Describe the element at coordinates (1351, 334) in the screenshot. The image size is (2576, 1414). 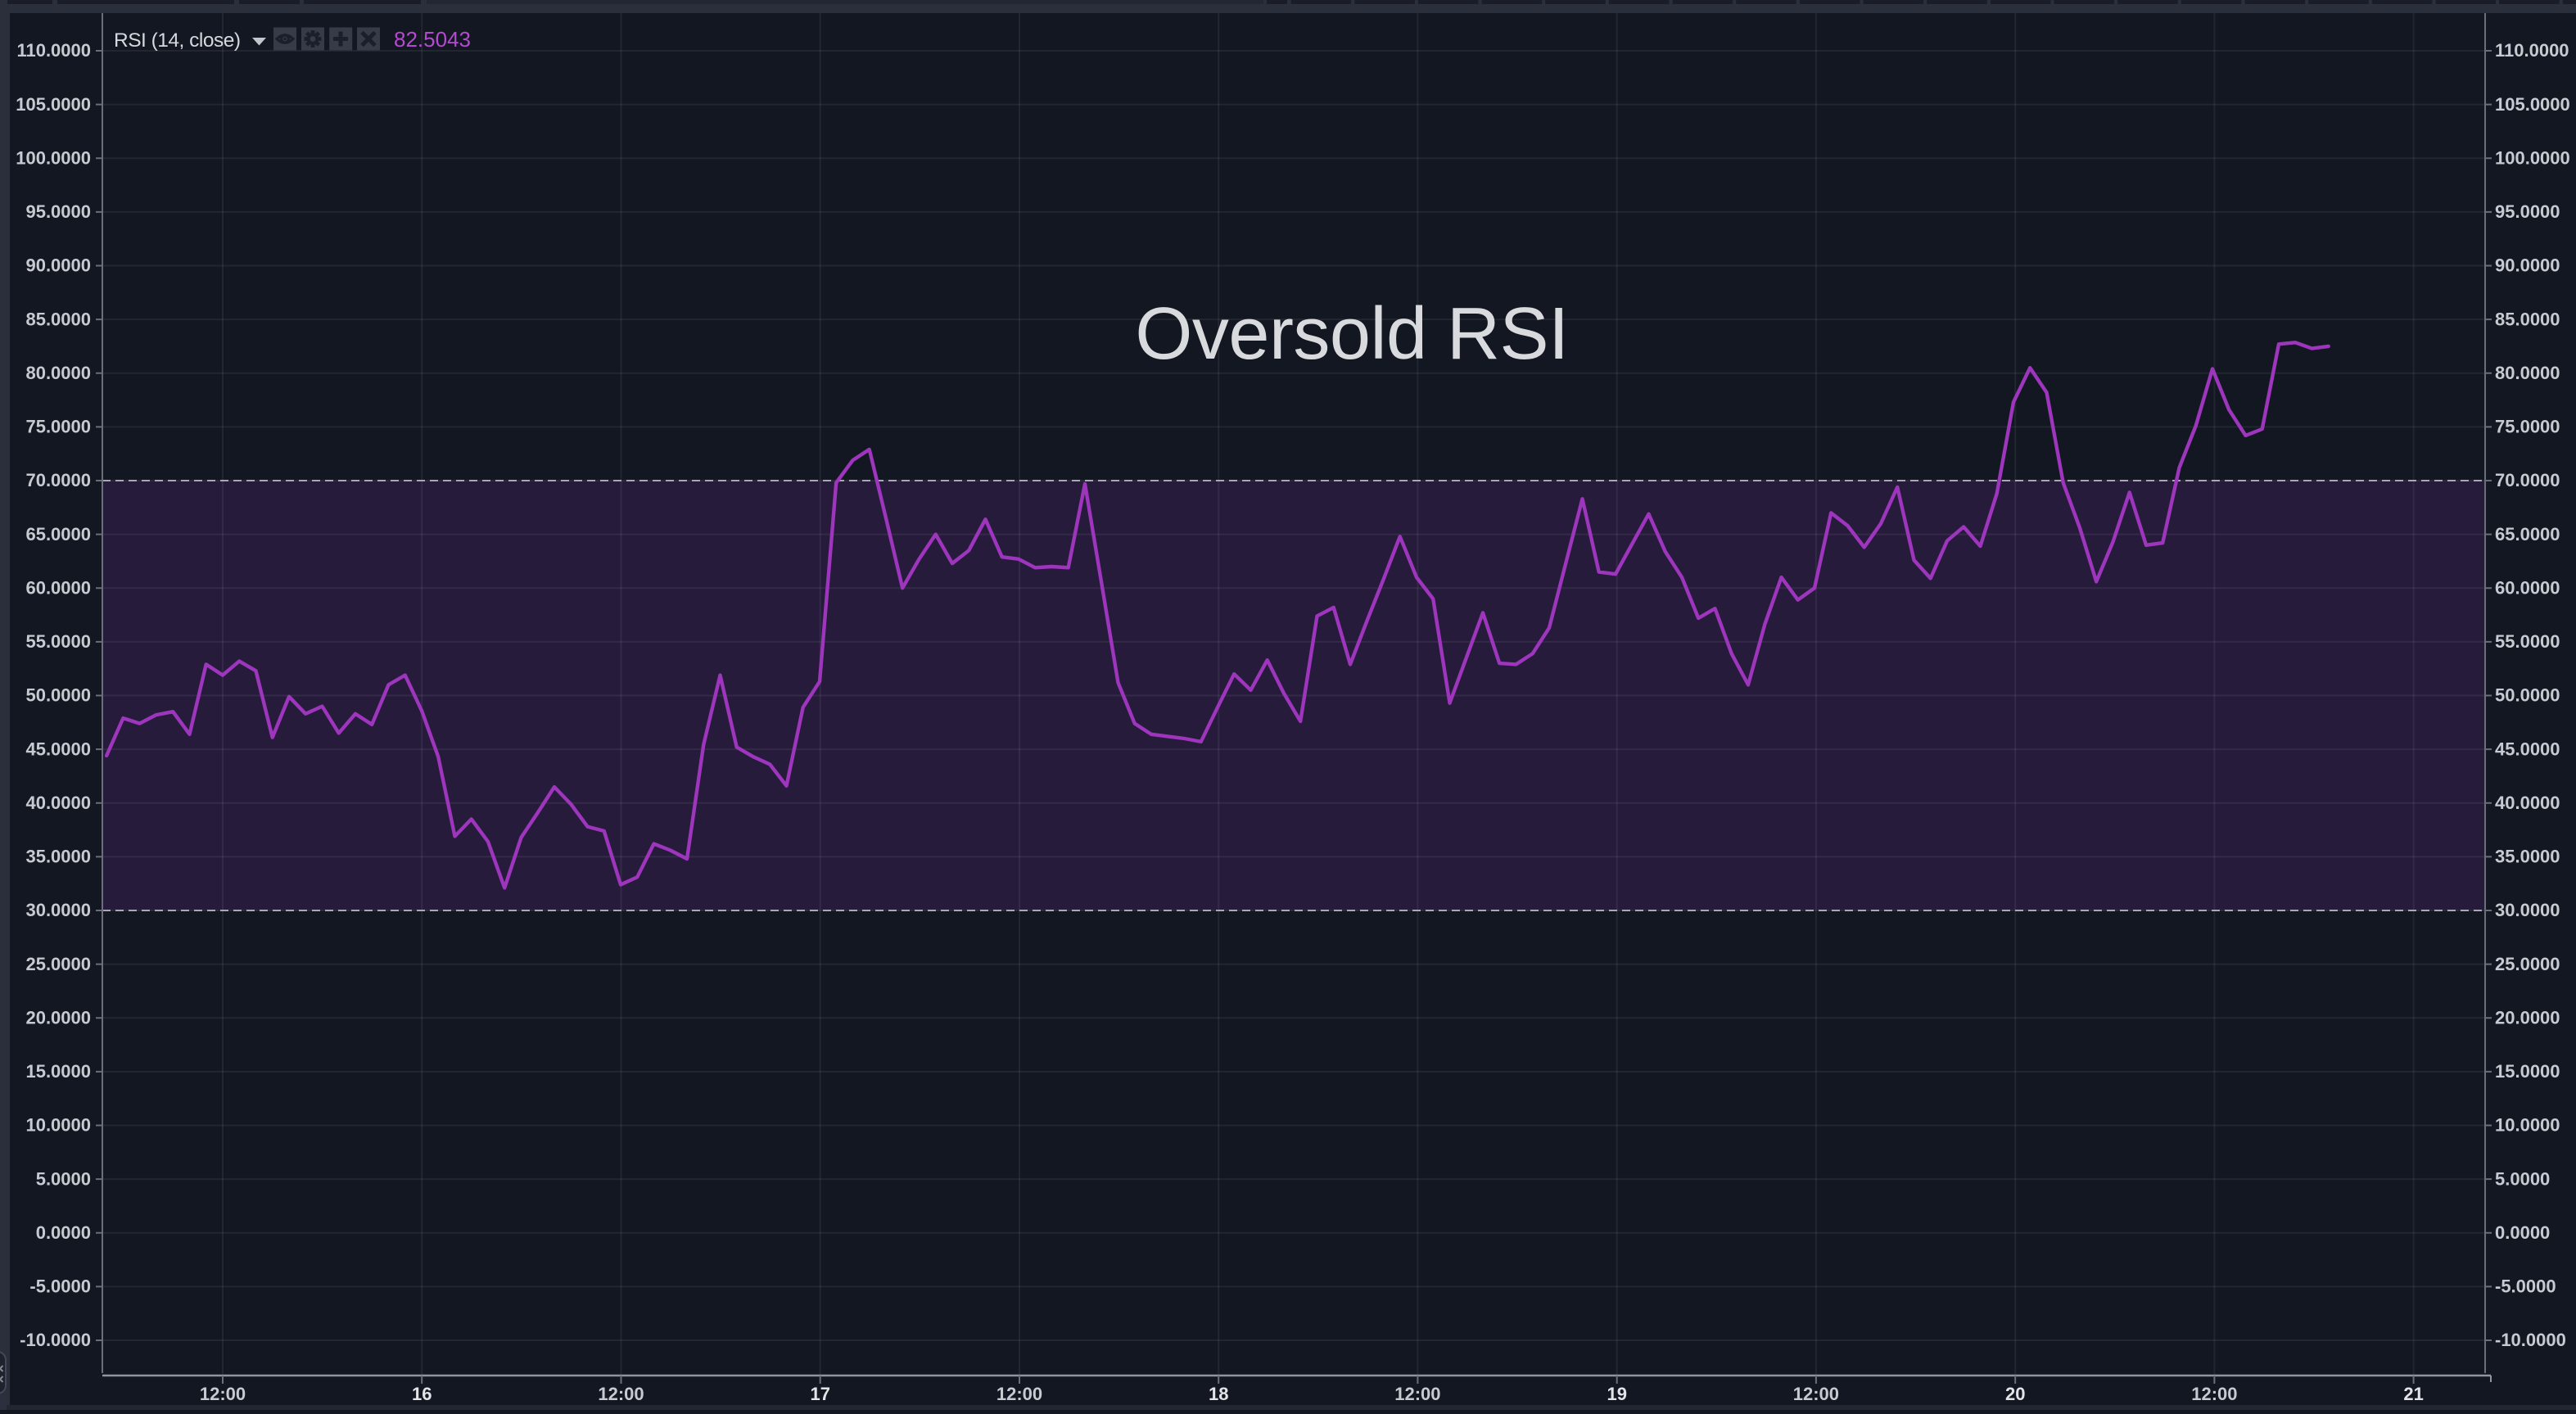
I see `svg-text: Oversold RSI` at that location.